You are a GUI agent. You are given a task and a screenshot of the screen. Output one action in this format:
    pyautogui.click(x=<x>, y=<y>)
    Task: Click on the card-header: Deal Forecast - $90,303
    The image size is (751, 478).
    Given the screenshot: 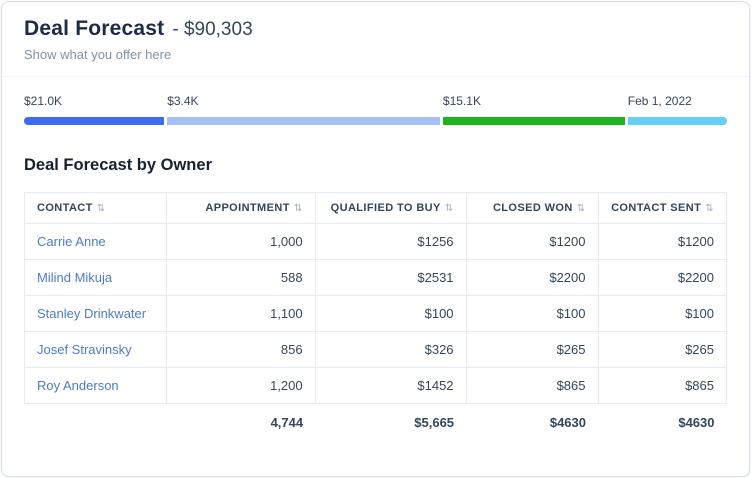 What is the action you would take?
    pyautogui.click(x=375, y=29)
    